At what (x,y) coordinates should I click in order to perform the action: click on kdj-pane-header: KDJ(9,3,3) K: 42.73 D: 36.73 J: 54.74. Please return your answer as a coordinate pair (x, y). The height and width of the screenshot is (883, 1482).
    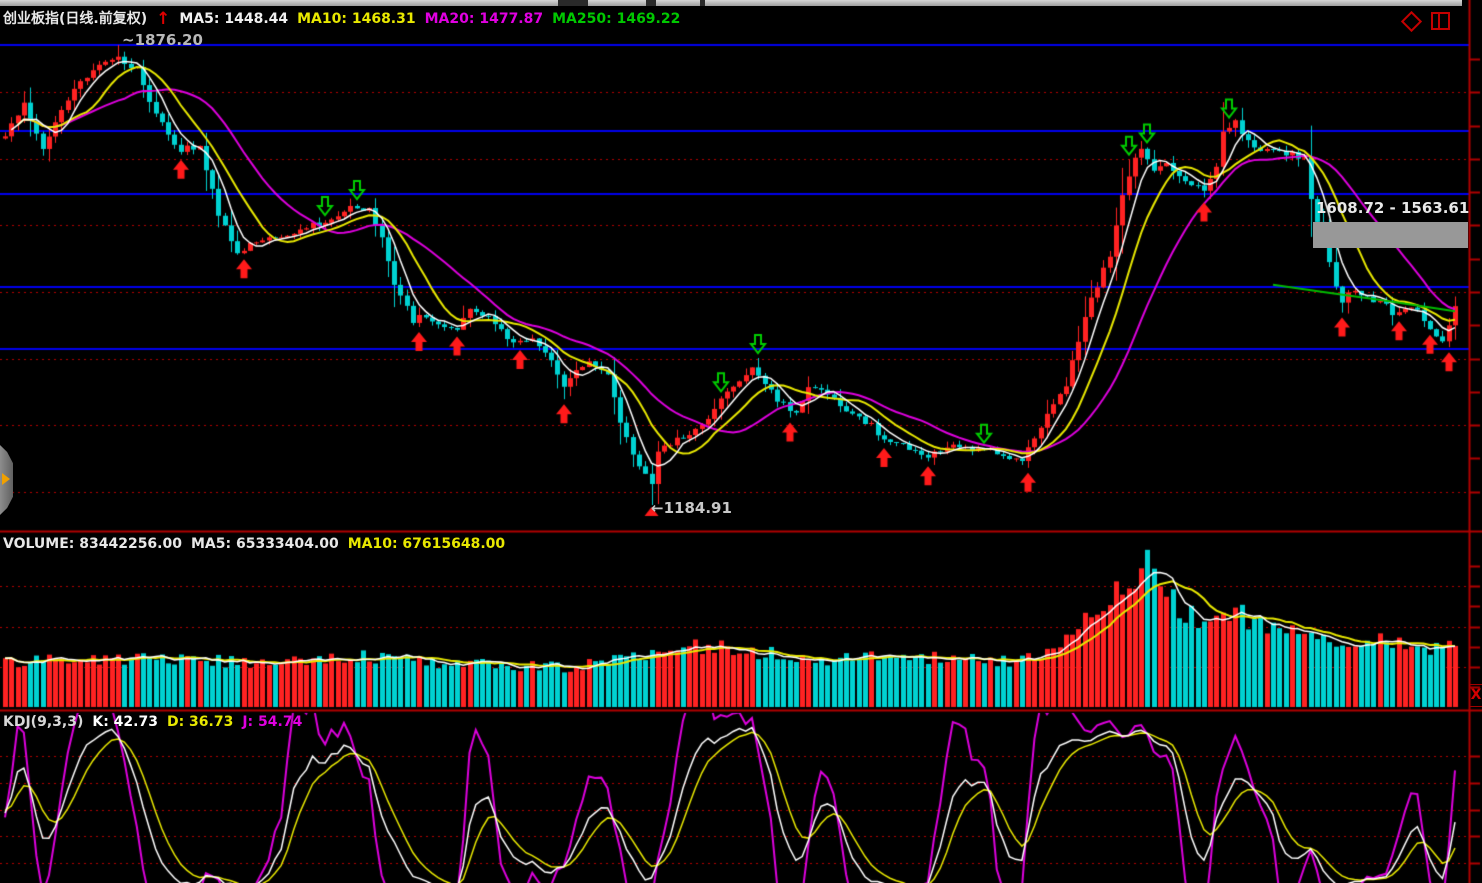
    Looking at the image, I should click on (161, 722).